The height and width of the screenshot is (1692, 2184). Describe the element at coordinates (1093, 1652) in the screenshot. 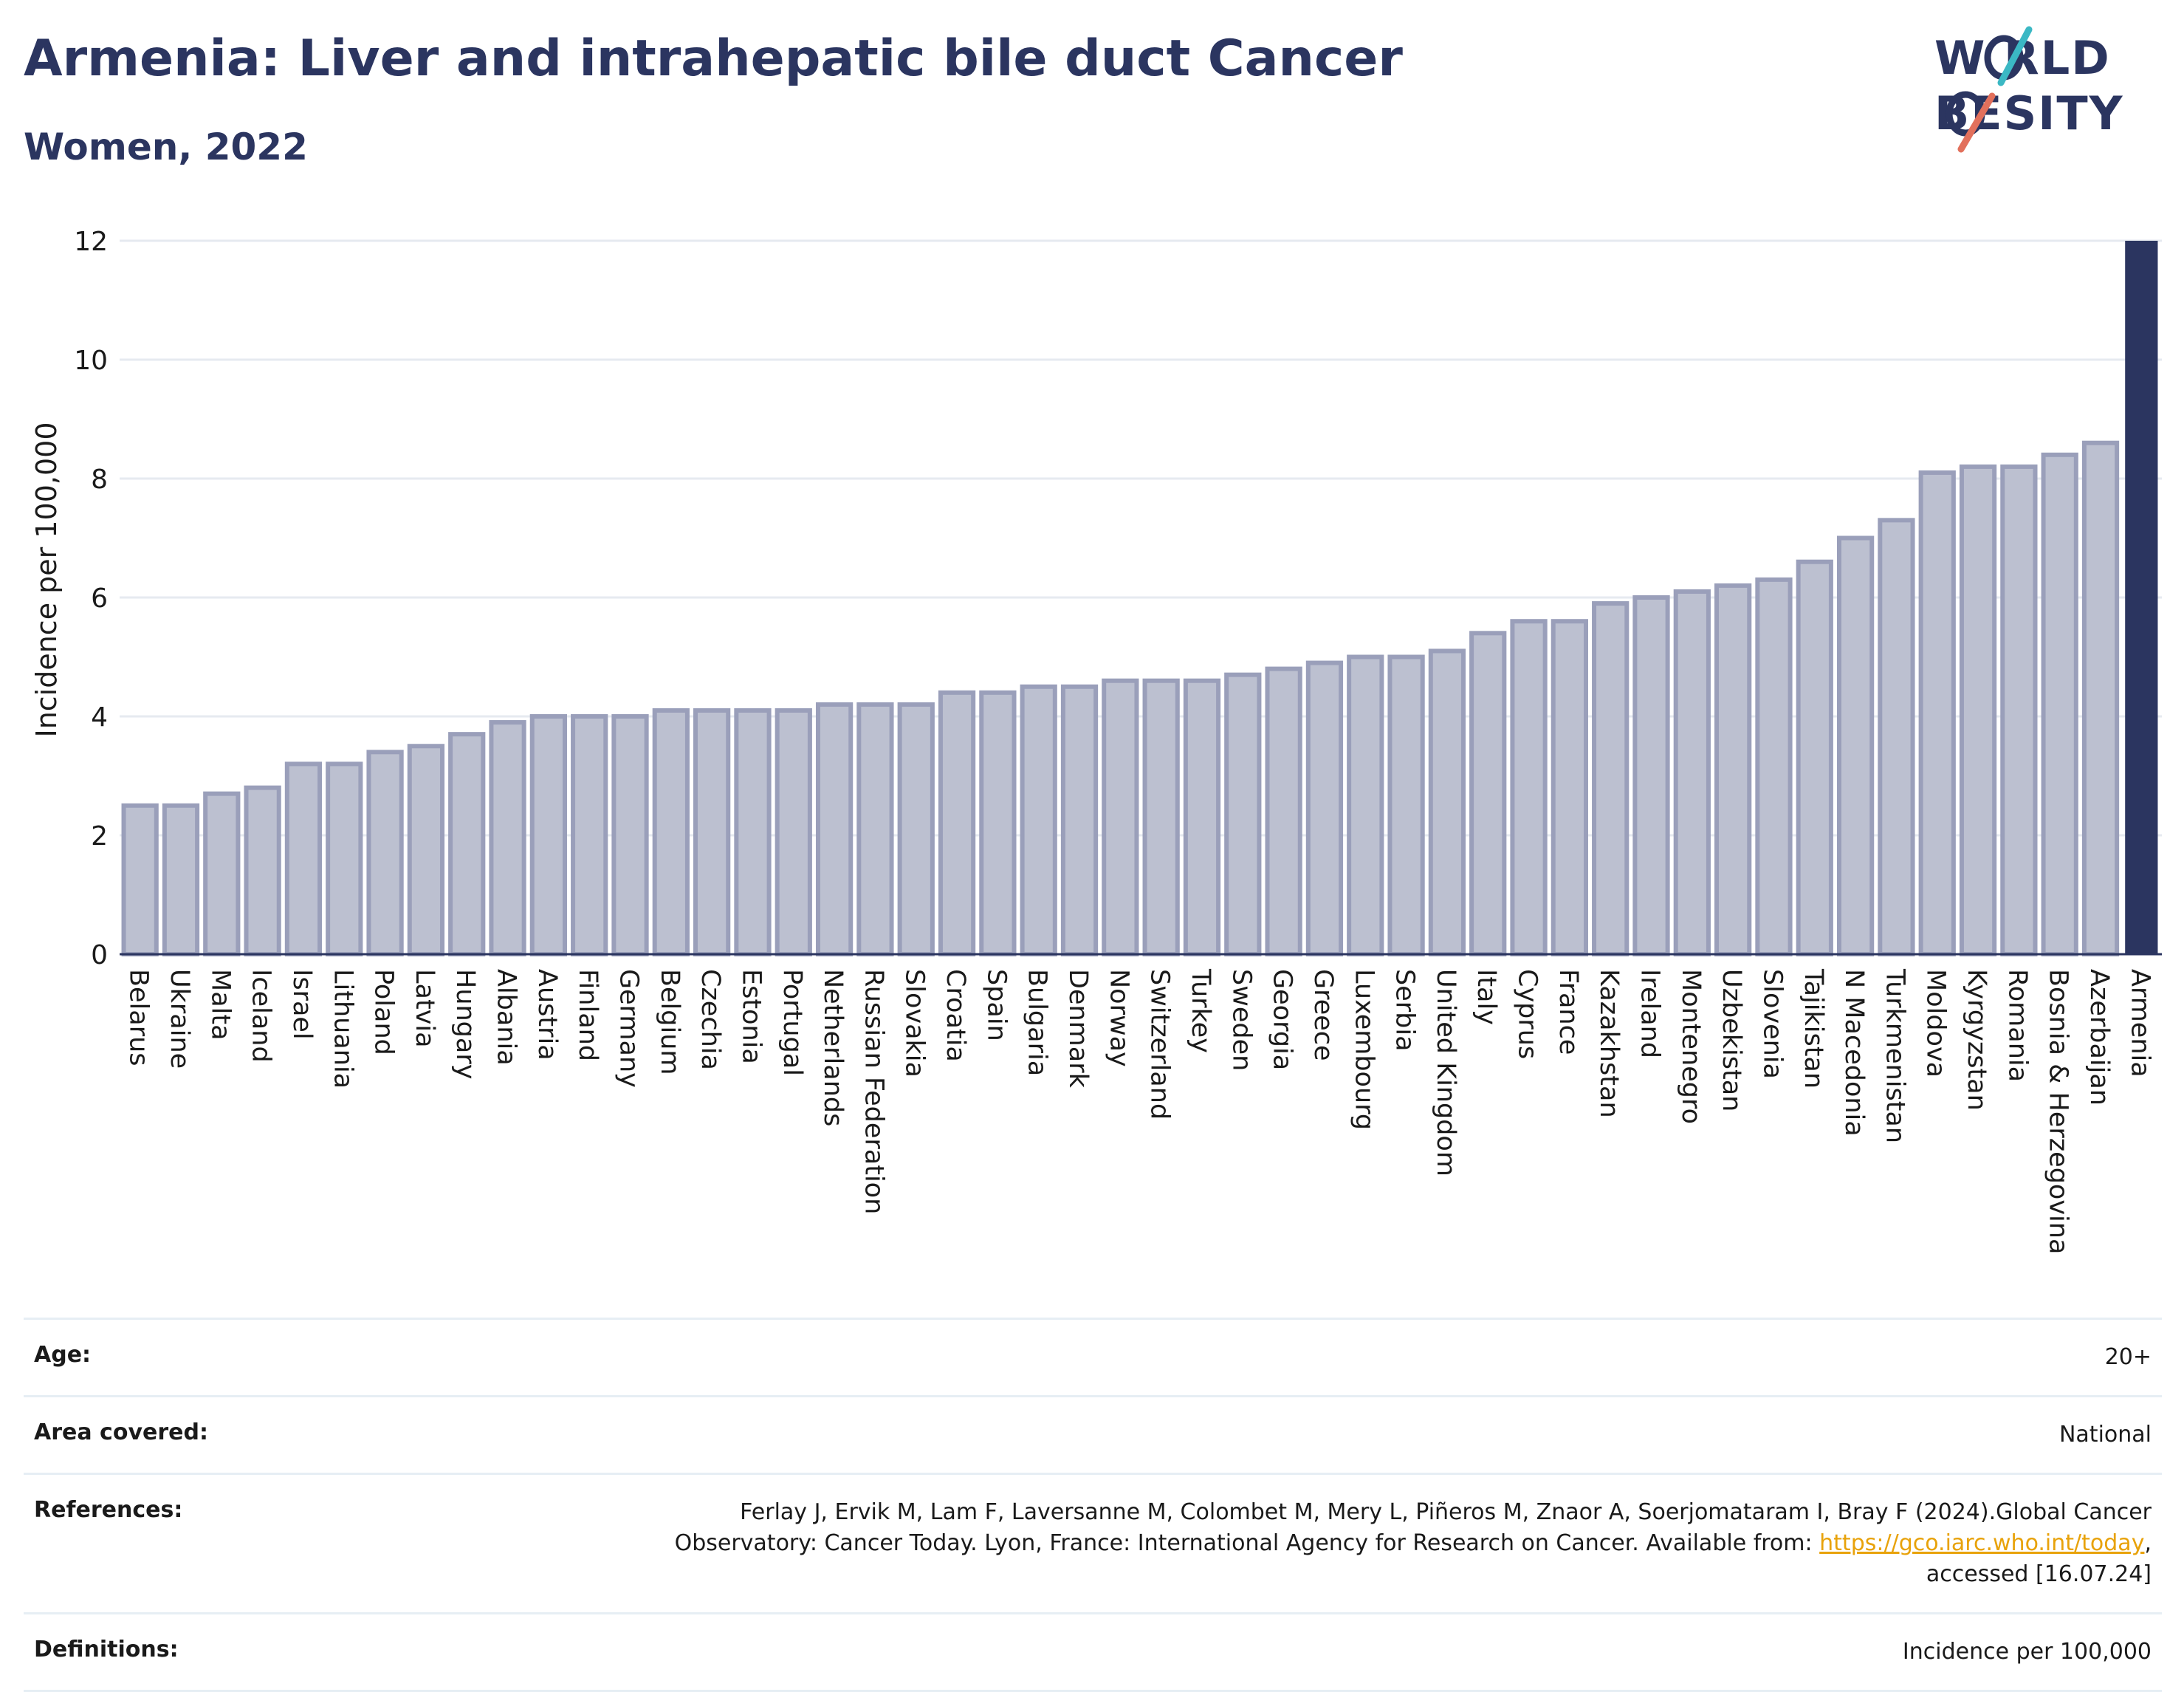

I see `info-row-definitions: Definitions: Incidence per 100,000` at that location.